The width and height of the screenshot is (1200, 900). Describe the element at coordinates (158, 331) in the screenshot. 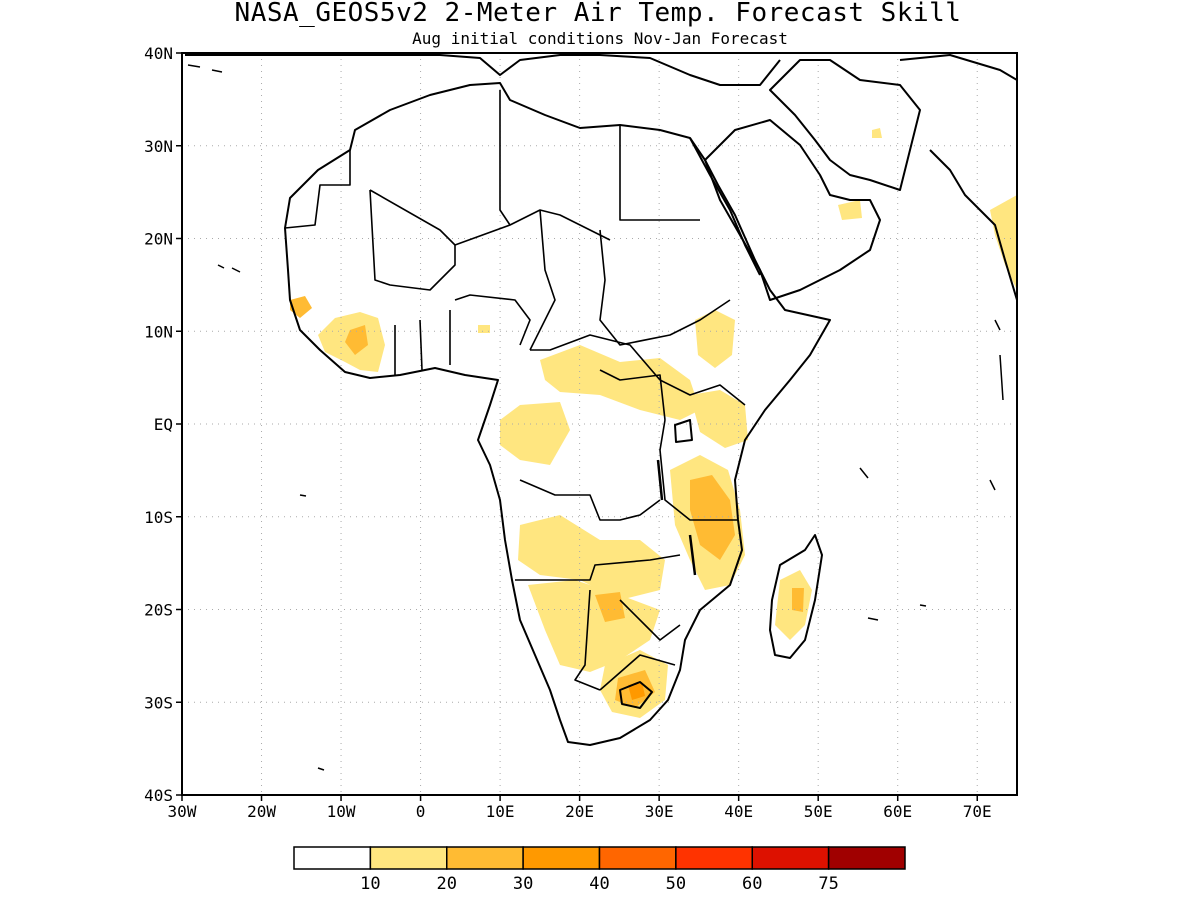

I see `y-tick-label: 10N` at that location.